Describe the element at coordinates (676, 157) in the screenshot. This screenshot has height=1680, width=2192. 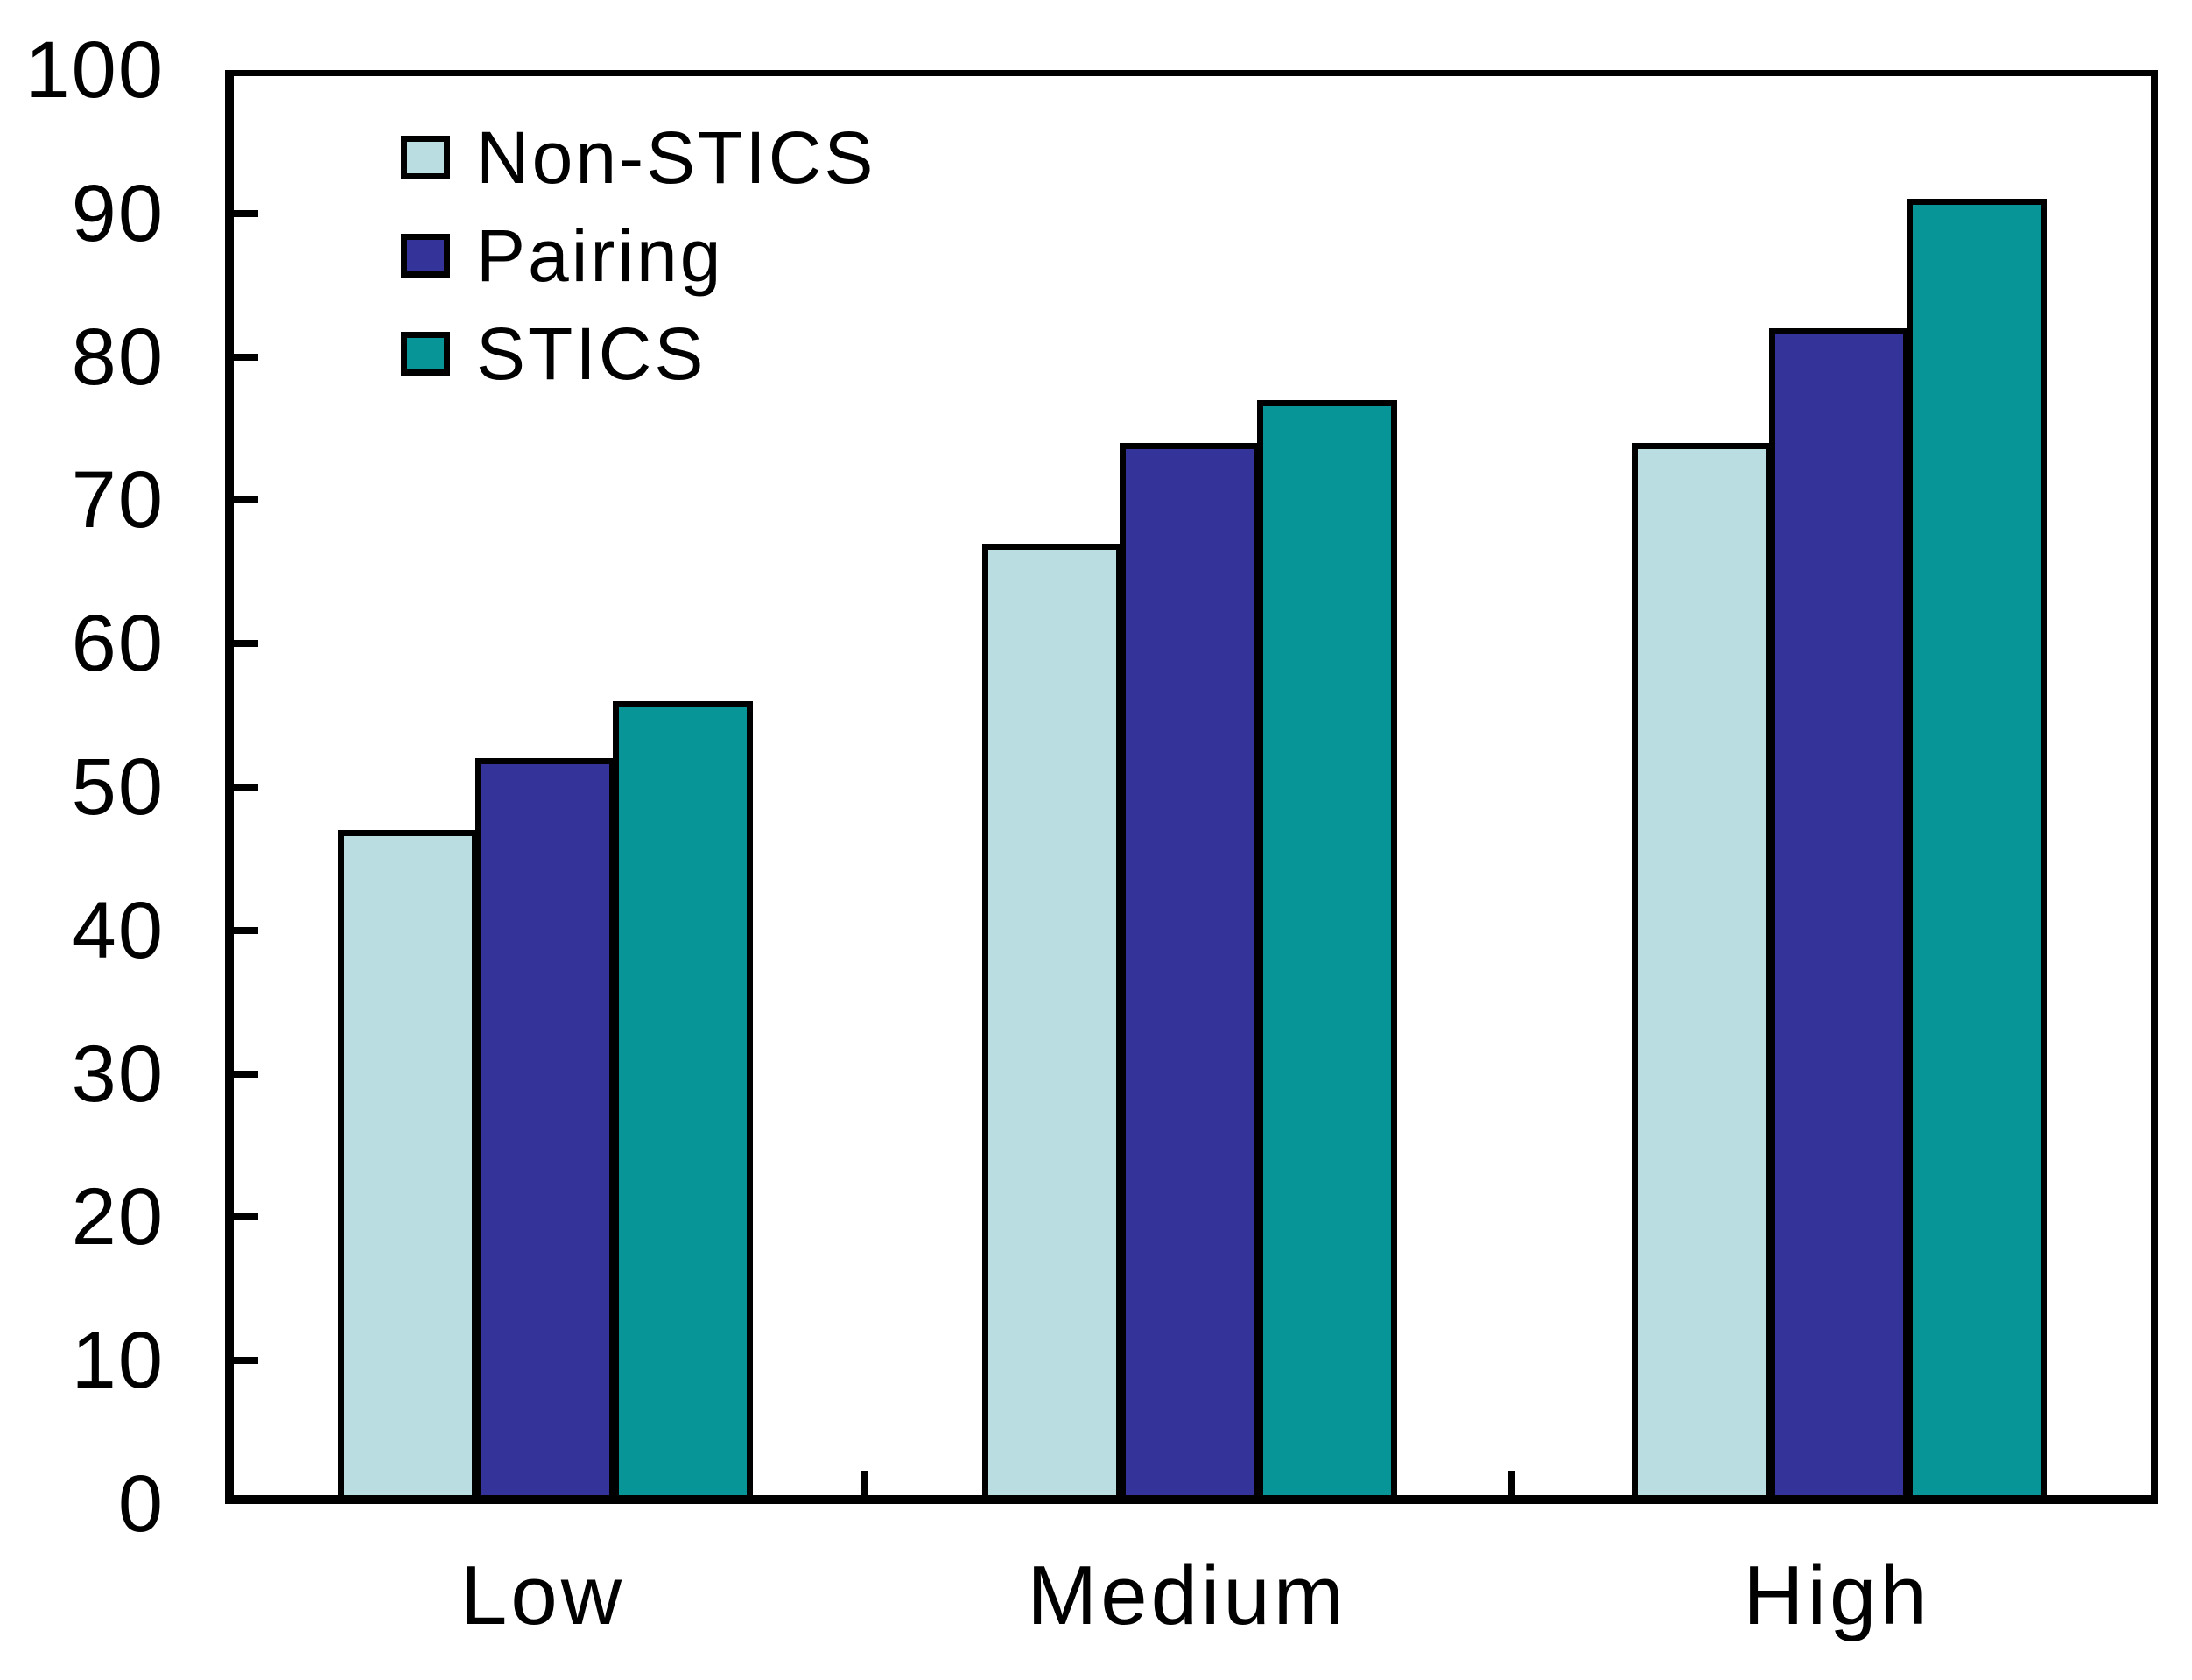
I see `legend-label: Non-STICS` at that location.